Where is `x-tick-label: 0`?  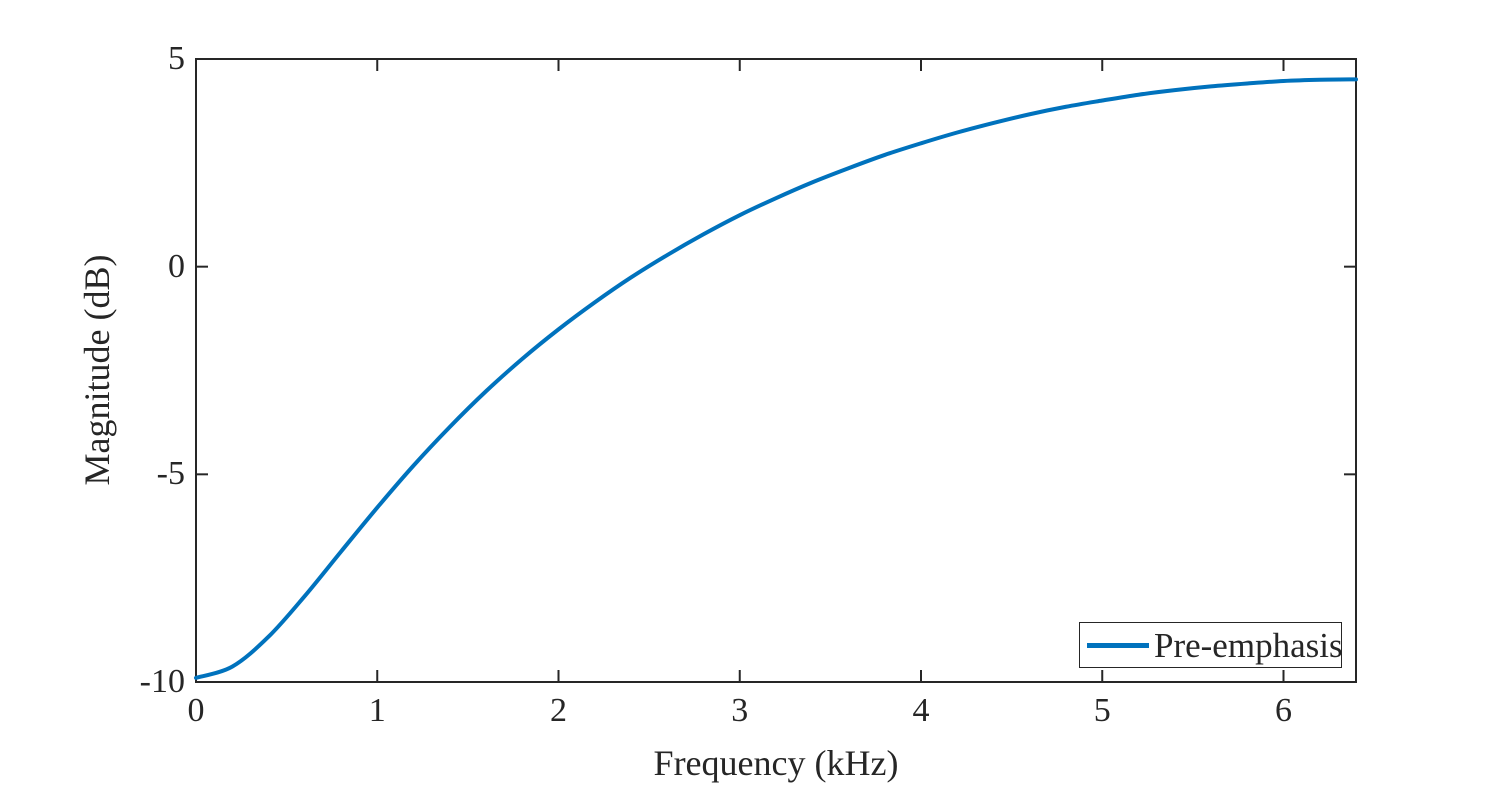
x-tick-label: 0 is located at coordinates (196, 710).